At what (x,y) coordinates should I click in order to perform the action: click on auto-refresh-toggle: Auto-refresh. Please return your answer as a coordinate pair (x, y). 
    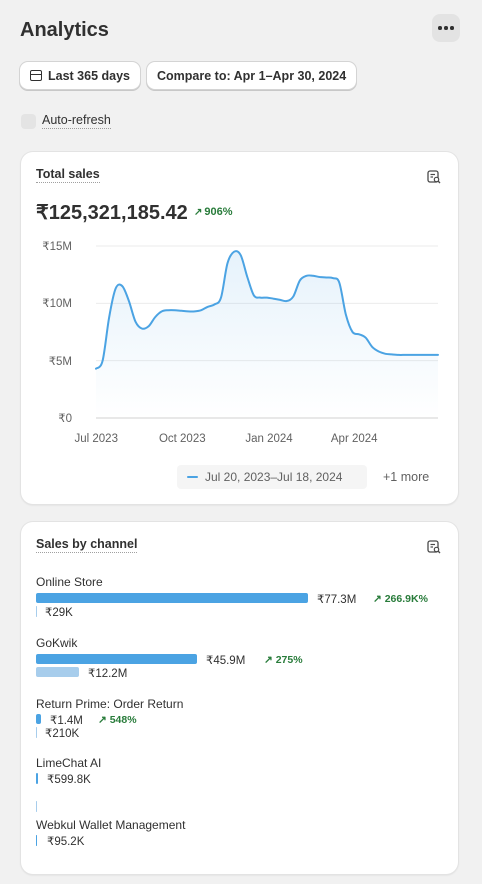
    Looking at the image, I should click on (66, 121).